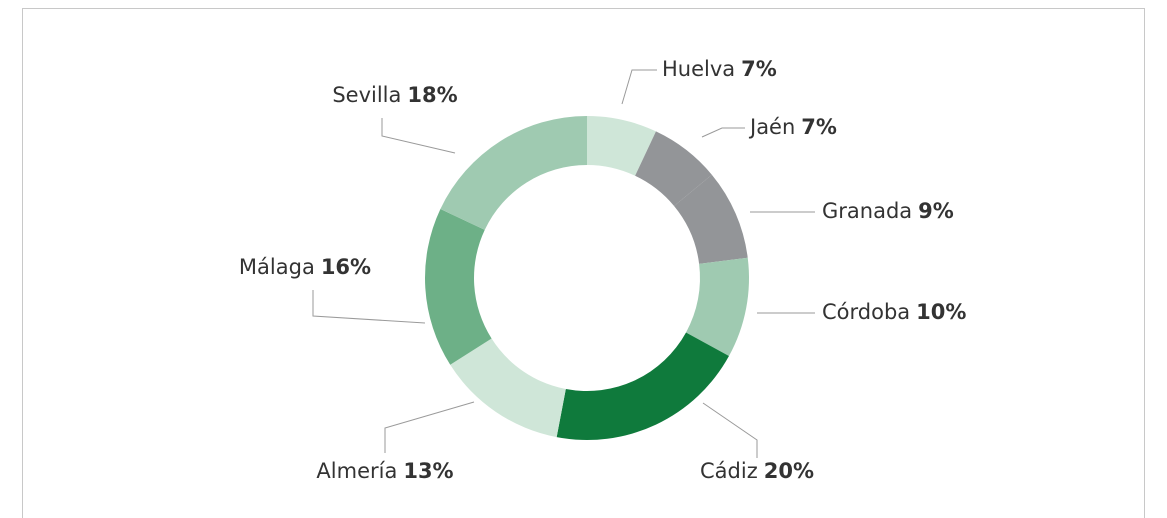 This screenshot has width=1167, height=518. I want to click on category-name: Almería, so click(356, 471).